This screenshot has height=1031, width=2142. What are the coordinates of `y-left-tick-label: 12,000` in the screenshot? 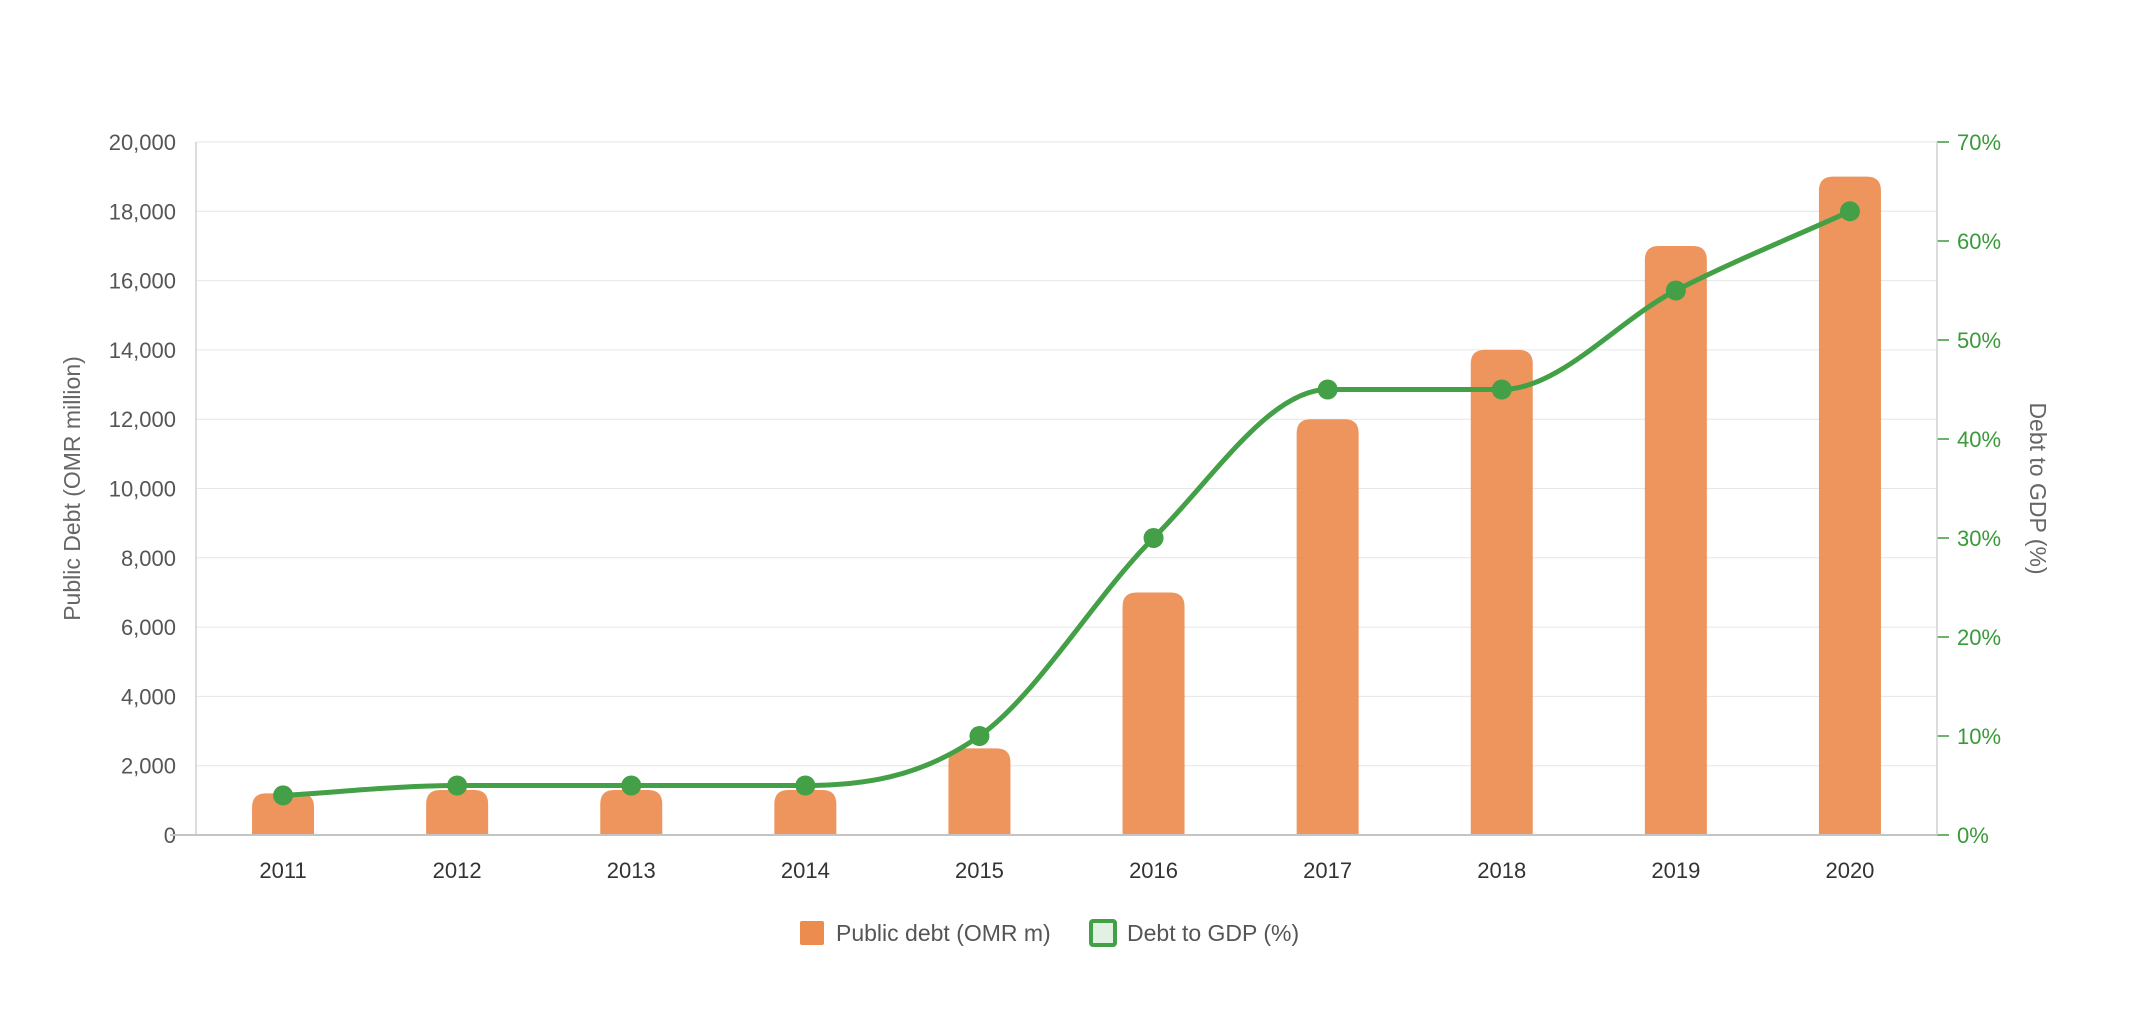 It's located at (142, 419).